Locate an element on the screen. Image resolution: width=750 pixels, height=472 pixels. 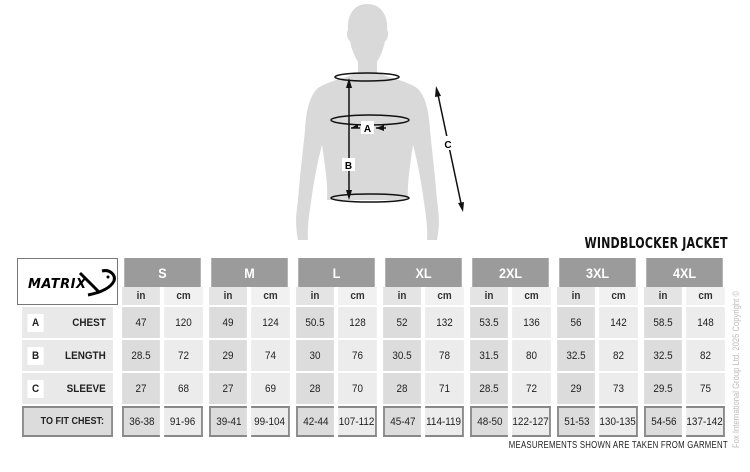
row-label-sleeve: C SLEEVE is located at coordinates (67, 388).